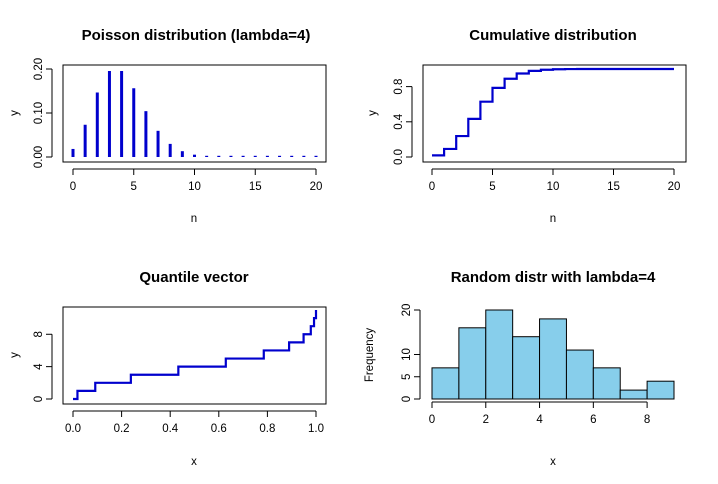 The image size is (718, 484). Describe the element at coordinates (39, 366) in the screenshot. I see `y-tick-label: 4` at that location.